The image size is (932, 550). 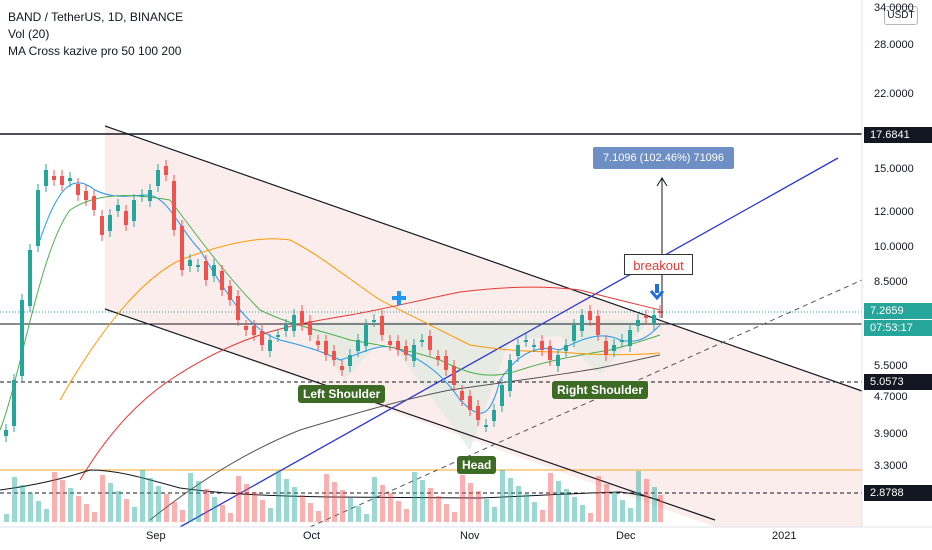 I want to click on legend-volume: Vol (20), so click(x=29, y=34).